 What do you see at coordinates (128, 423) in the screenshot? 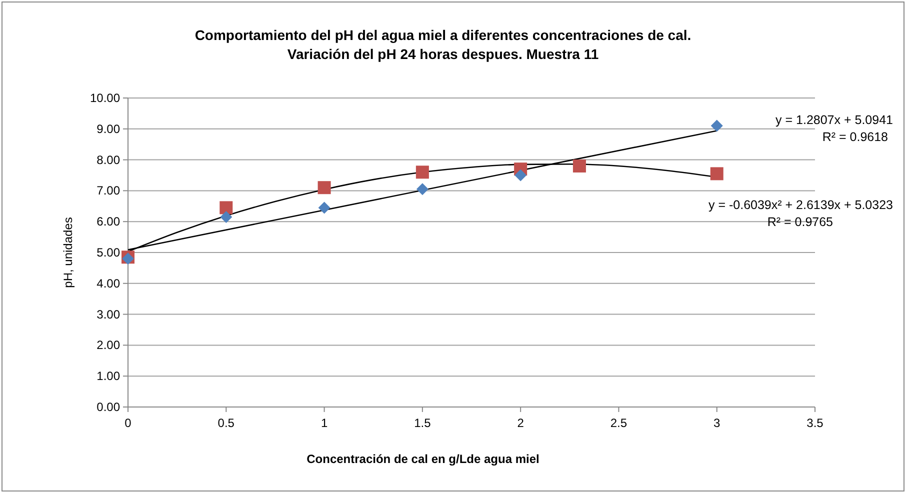
I see `x-tick-label: 0` at bounding box center [128, 423].